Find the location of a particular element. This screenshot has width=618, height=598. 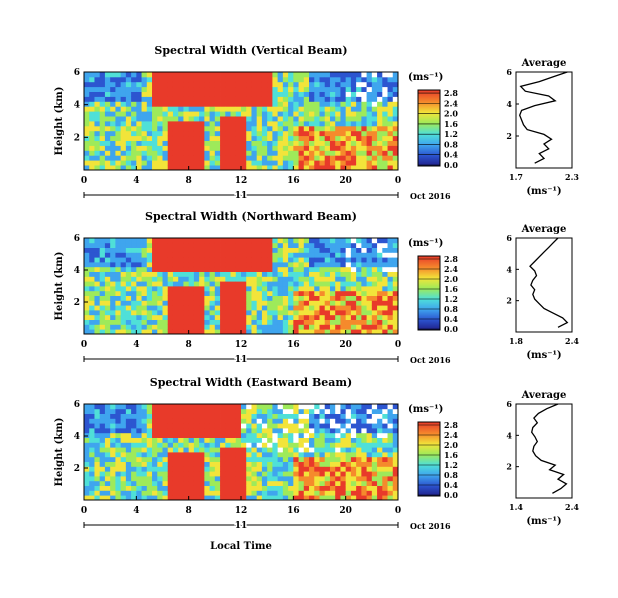

x-axis-label: Local Time is located at coordinates (241, 546).